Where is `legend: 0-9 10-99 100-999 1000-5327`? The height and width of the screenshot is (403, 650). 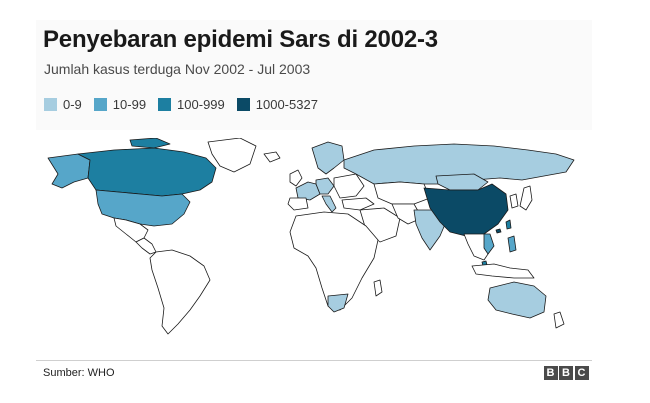
legend: 0-9 10-99 100-999 1000-5327 is located at coordinates (187, 104).